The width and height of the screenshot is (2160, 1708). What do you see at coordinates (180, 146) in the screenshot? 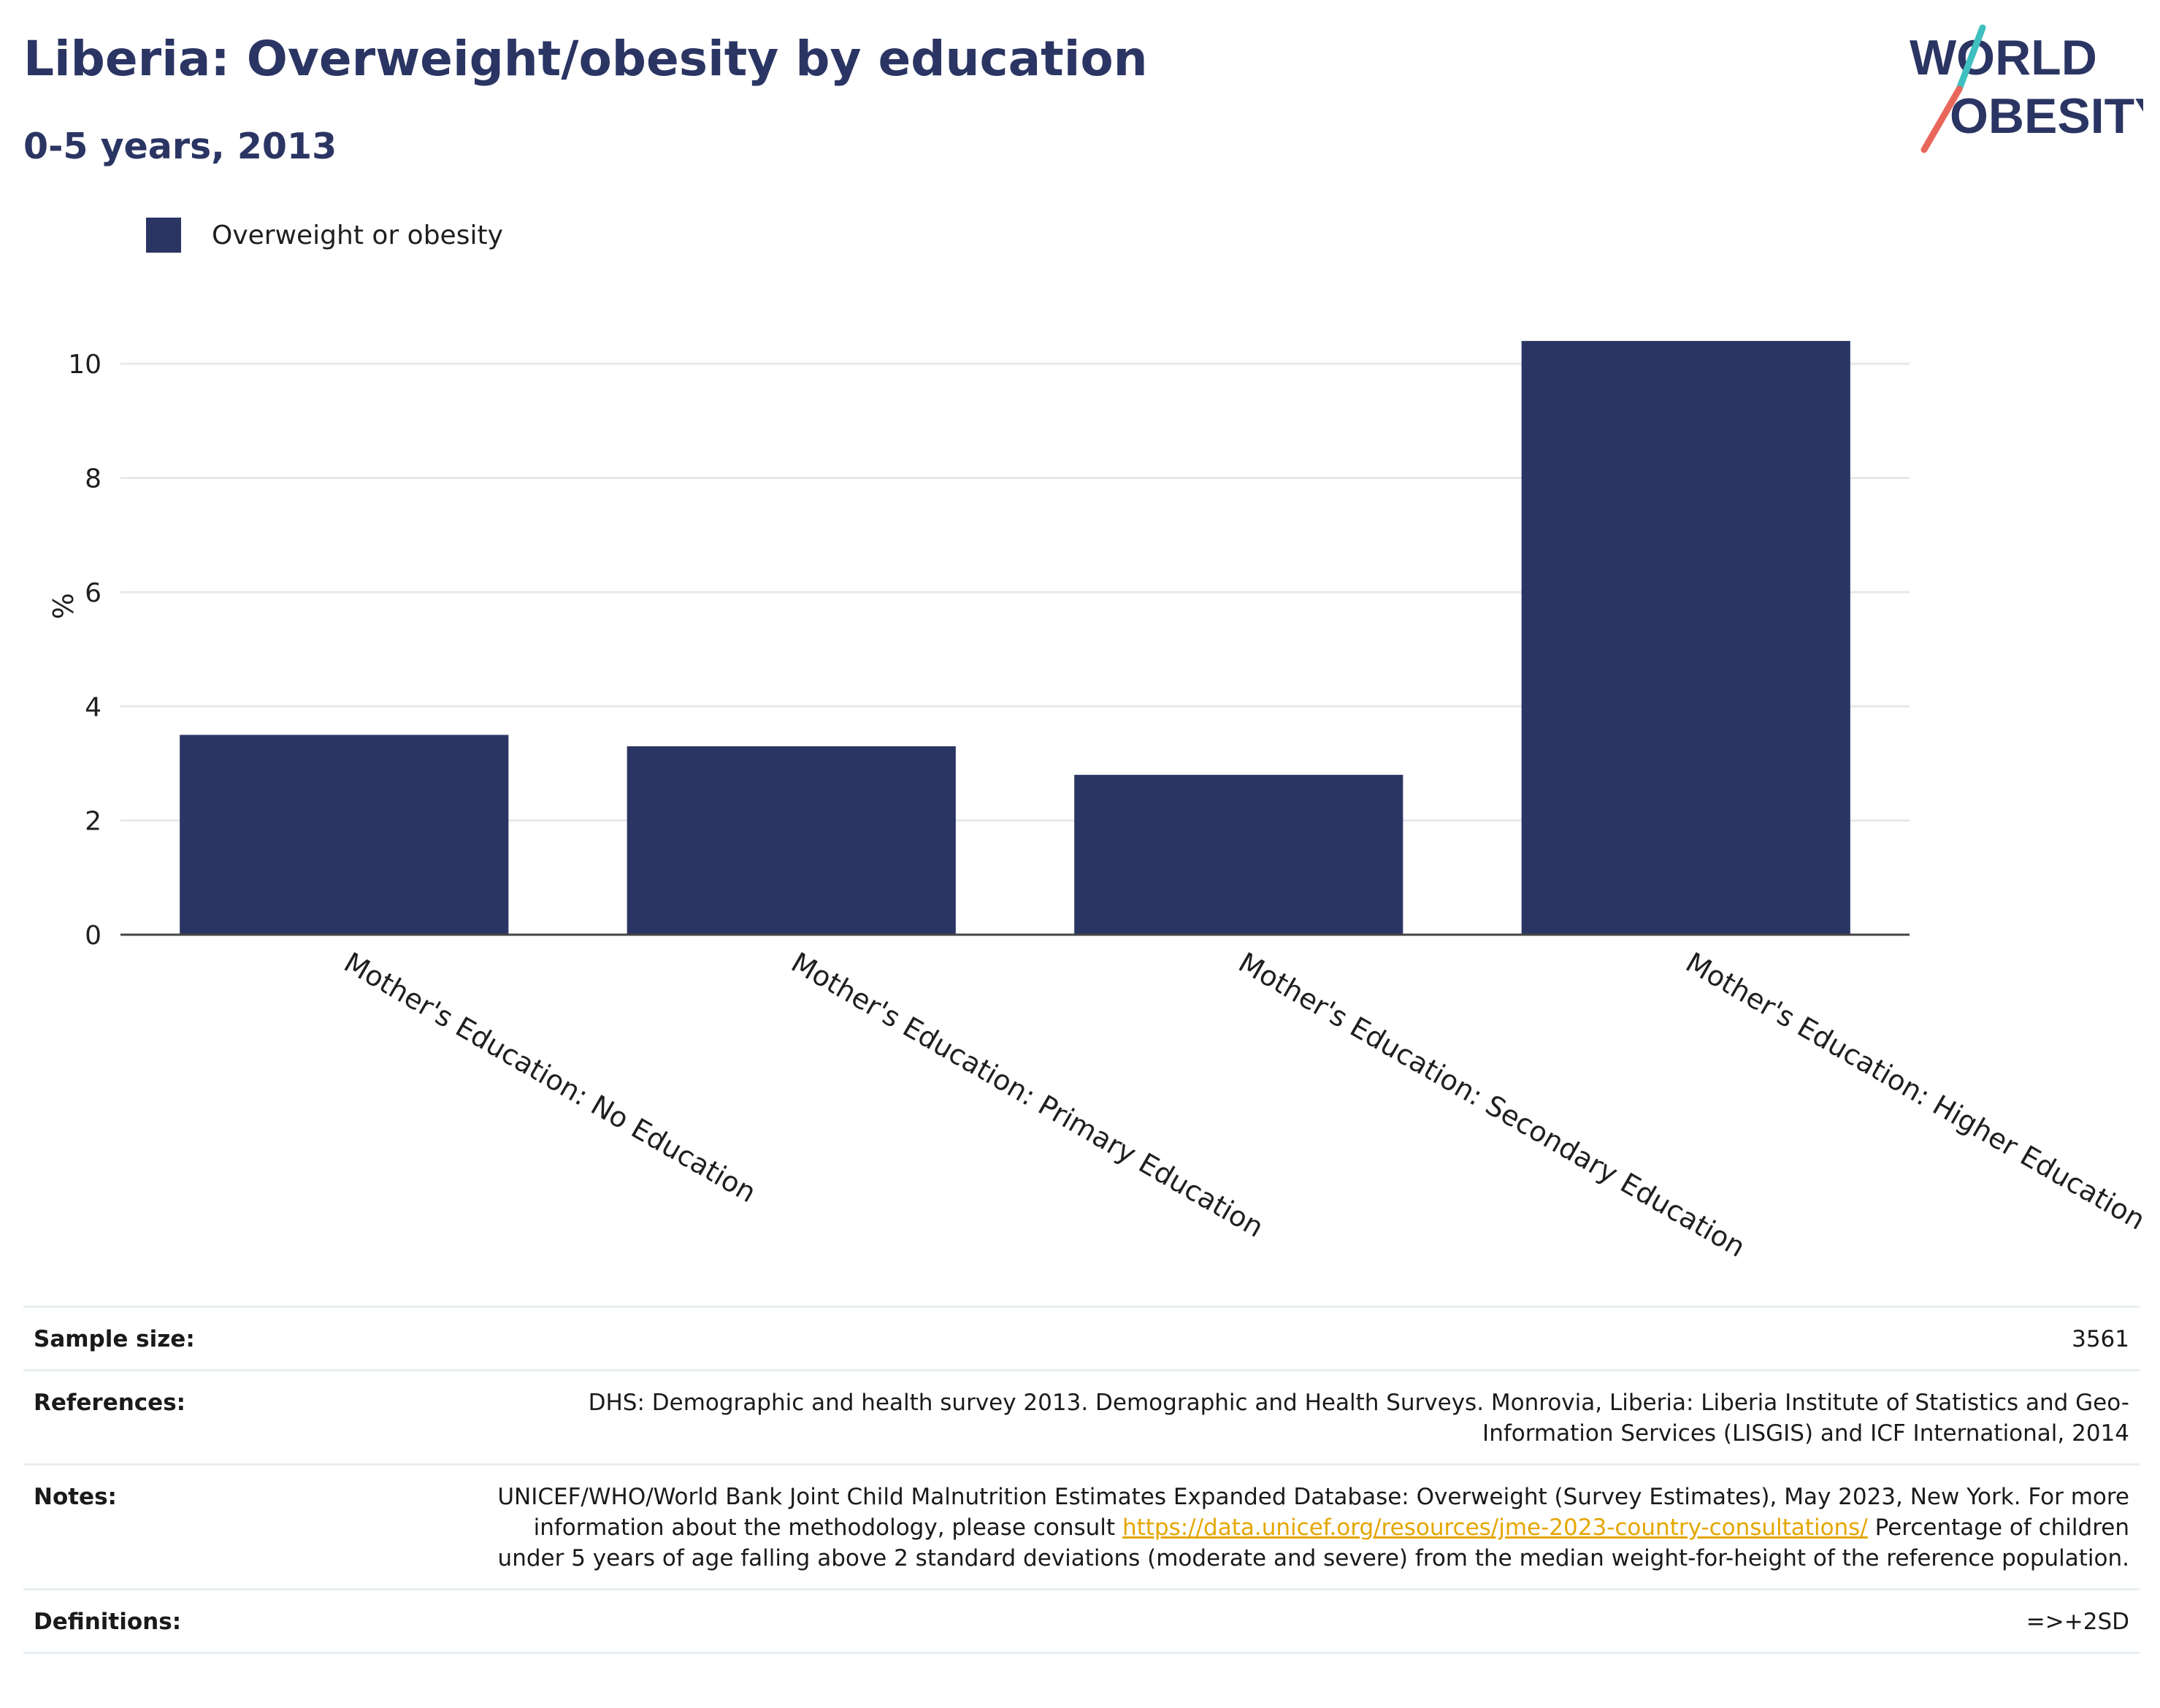
I see `chart-subtitle: 0-5 years, 2013` at bounding box center [180, 146].